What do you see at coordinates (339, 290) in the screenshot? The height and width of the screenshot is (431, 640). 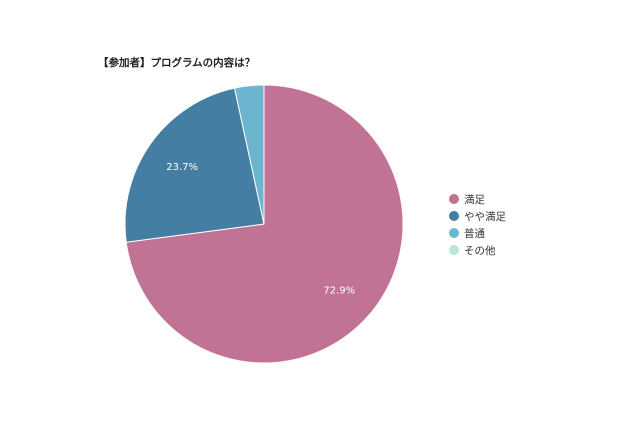 I see `slice-value-label: 72.9%` at bounding box center [339, 290].